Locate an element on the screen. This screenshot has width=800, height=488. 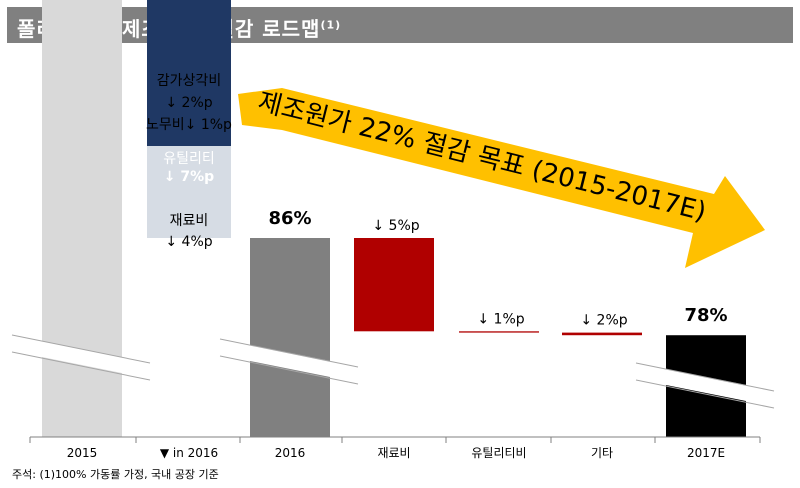
total-label: 86% is located at coordinates (289, 218).